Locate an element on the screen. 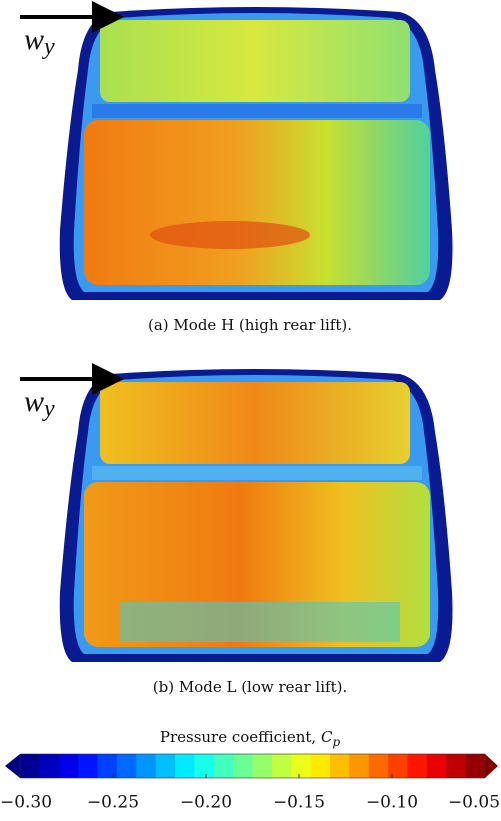  colorbar-tick-label: −0.10 is located at coordinates (392, 803).